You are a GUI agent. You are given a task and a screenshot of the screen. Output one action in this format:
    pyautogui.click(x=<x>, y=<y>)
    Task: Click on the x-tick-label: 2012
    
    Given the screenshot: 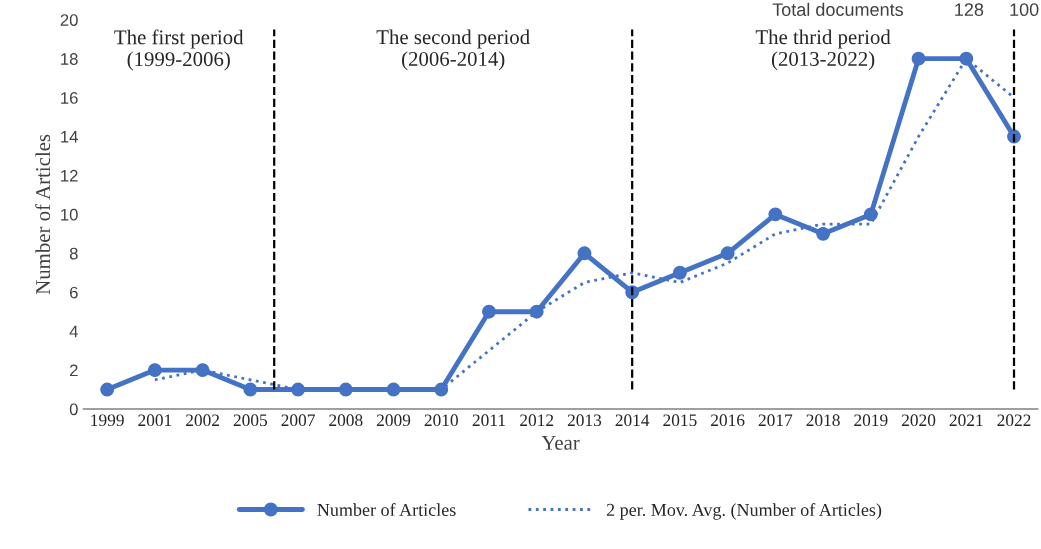 What is the action you would take?
    pyautogui.click(x=537, y=420)
    